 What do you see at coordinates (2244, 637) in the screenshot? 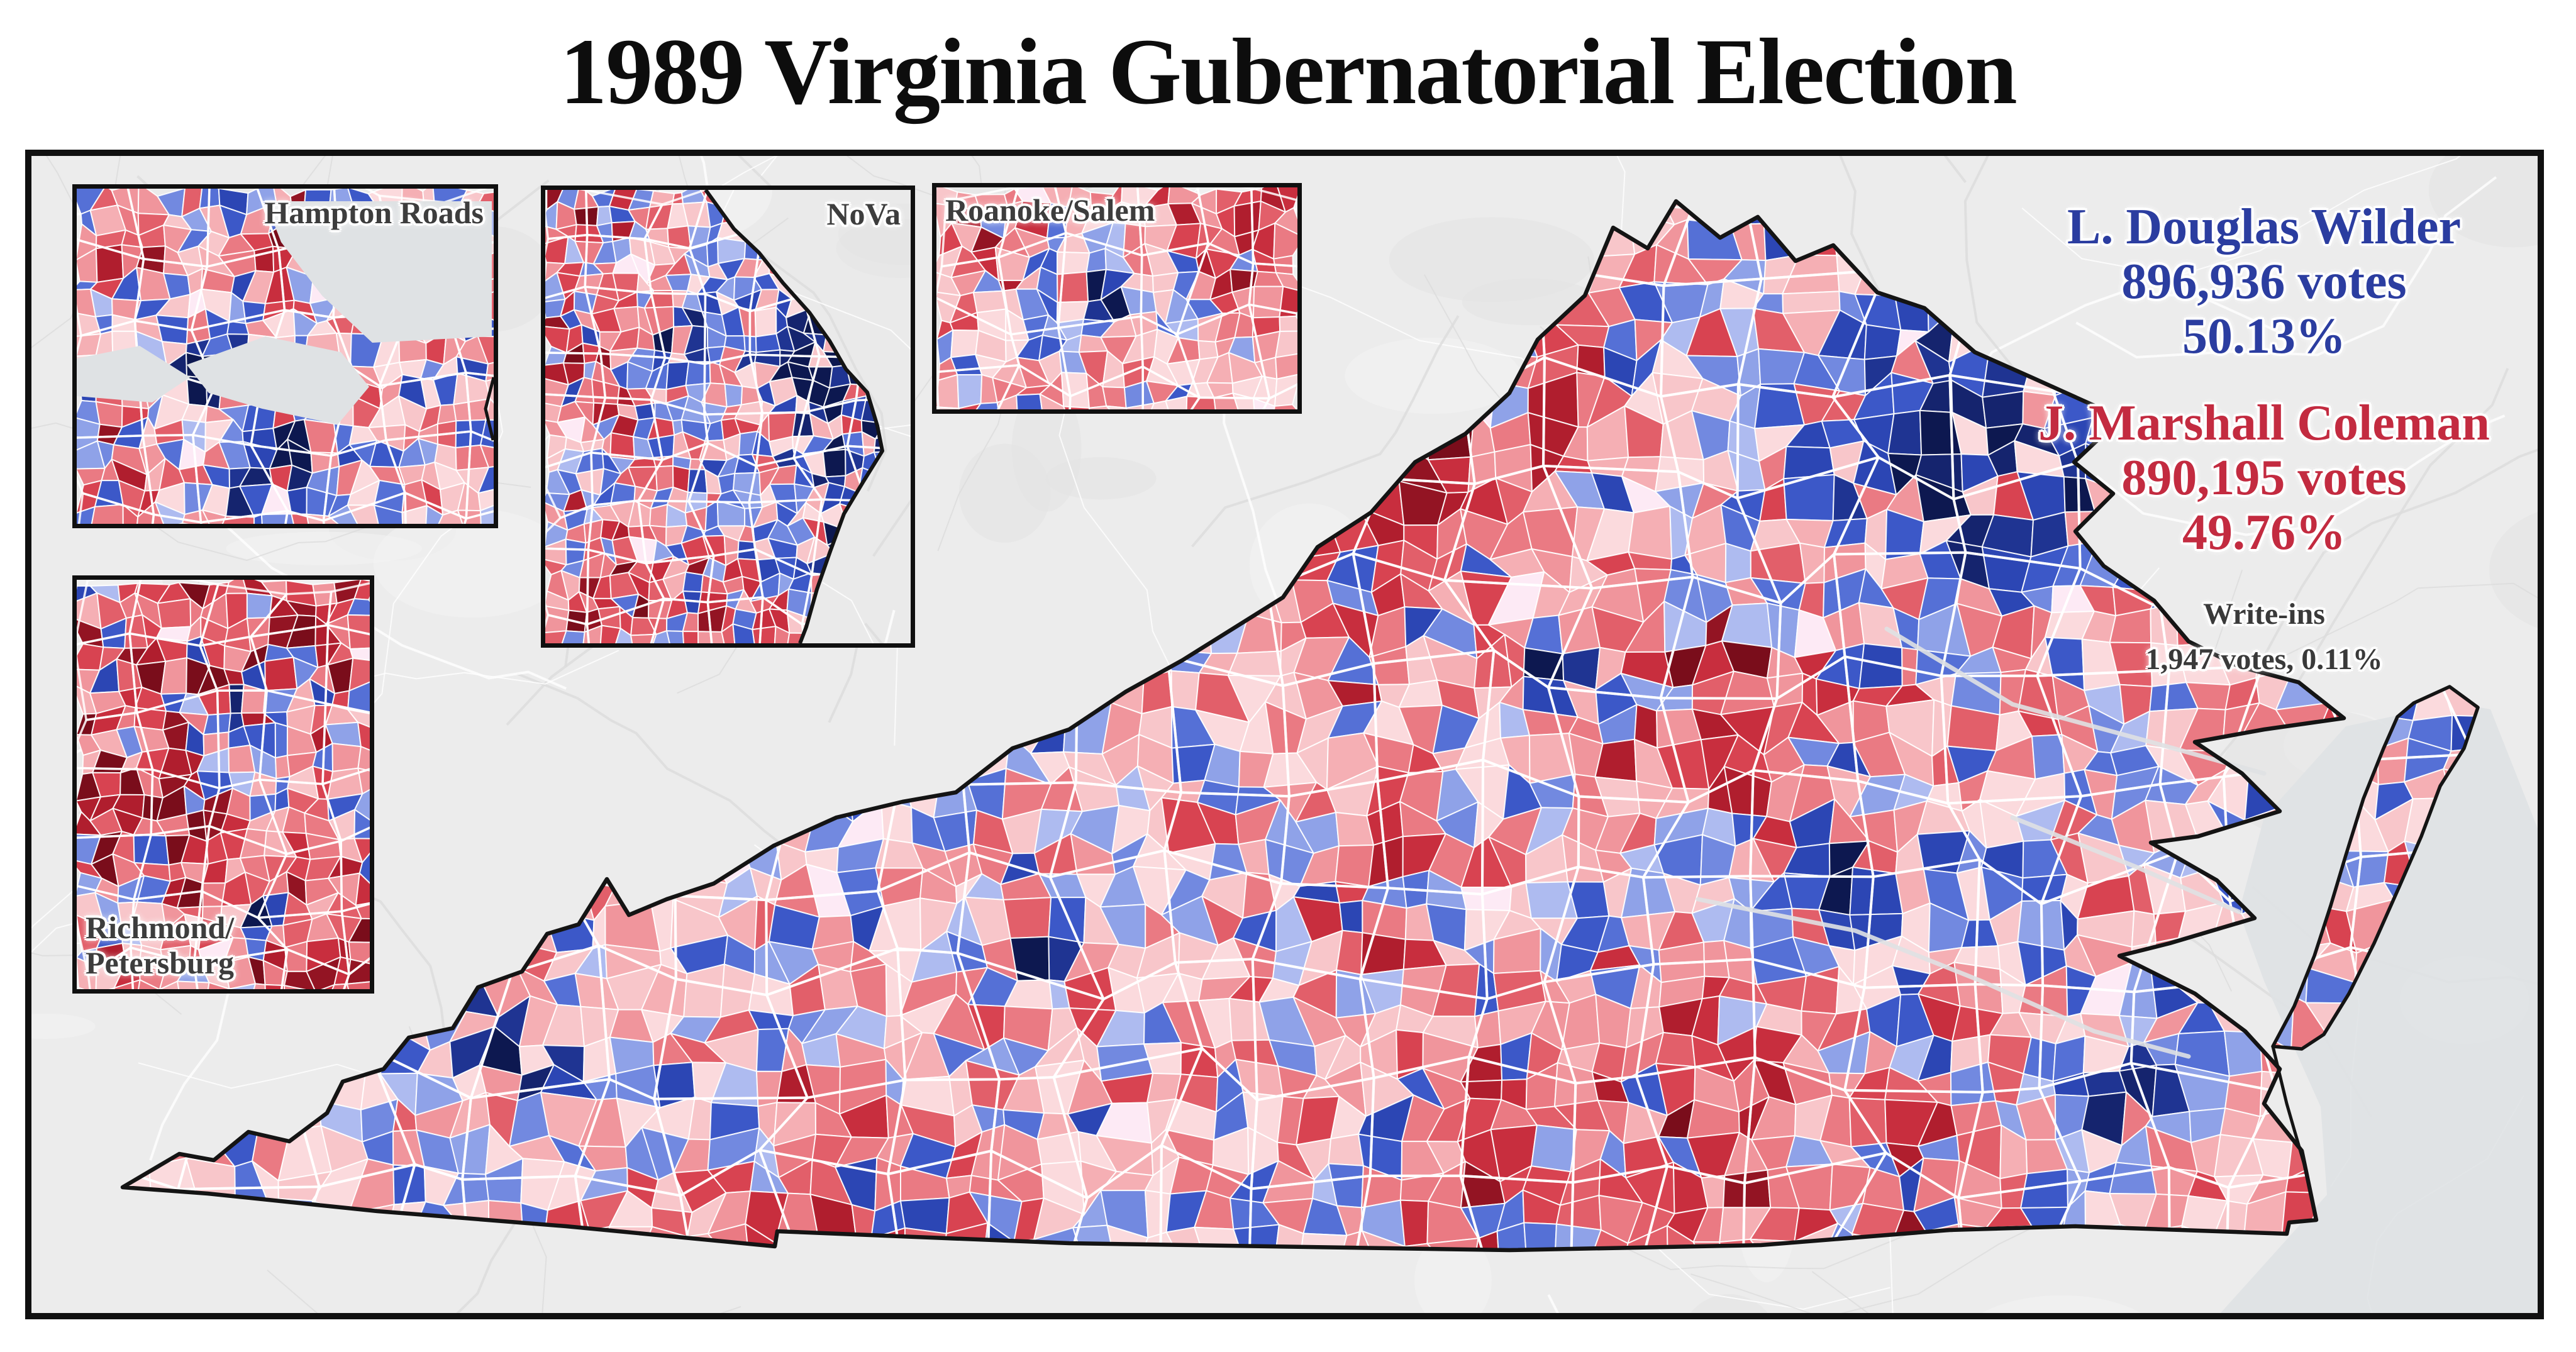
I see `writeins-result-block: Write-ins 1,947 votes, 0.11%` at bounding box center [2244, 637].